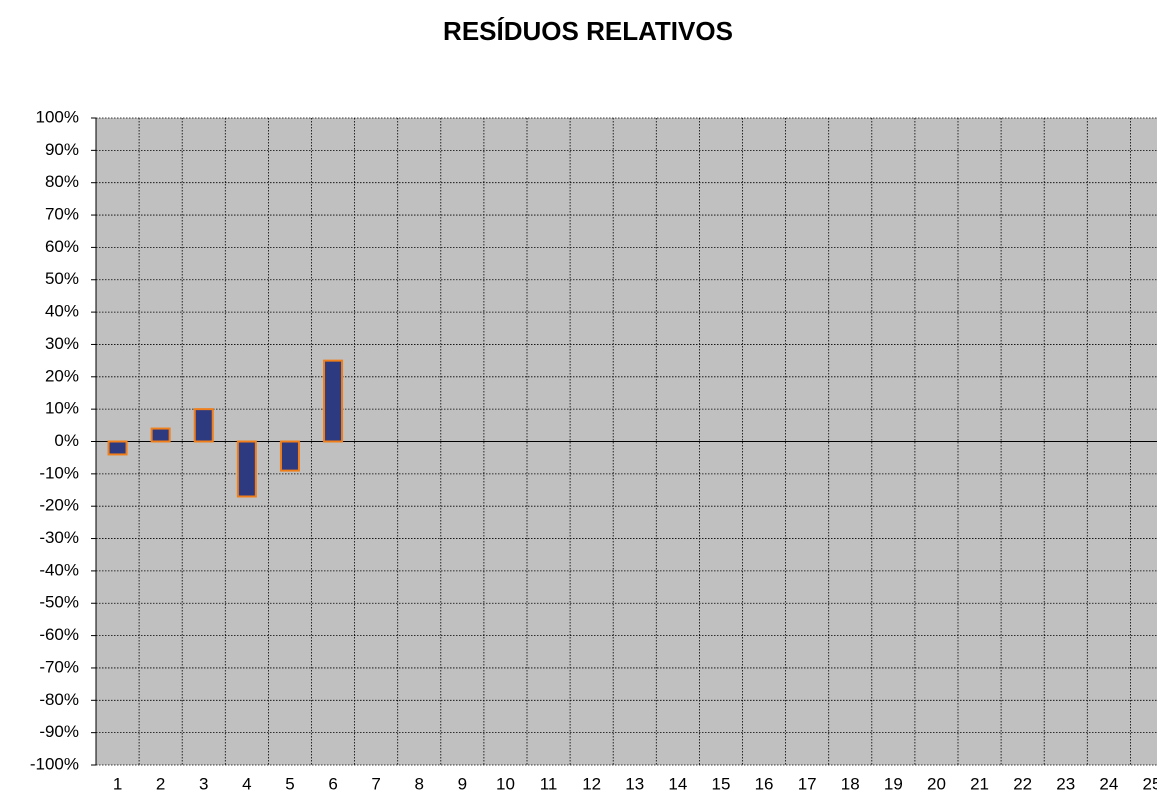  What do you see at coordinates (59, 634) in the screenshot?
I see `y-tick-label: -60%` at bounding box center [59, 634].